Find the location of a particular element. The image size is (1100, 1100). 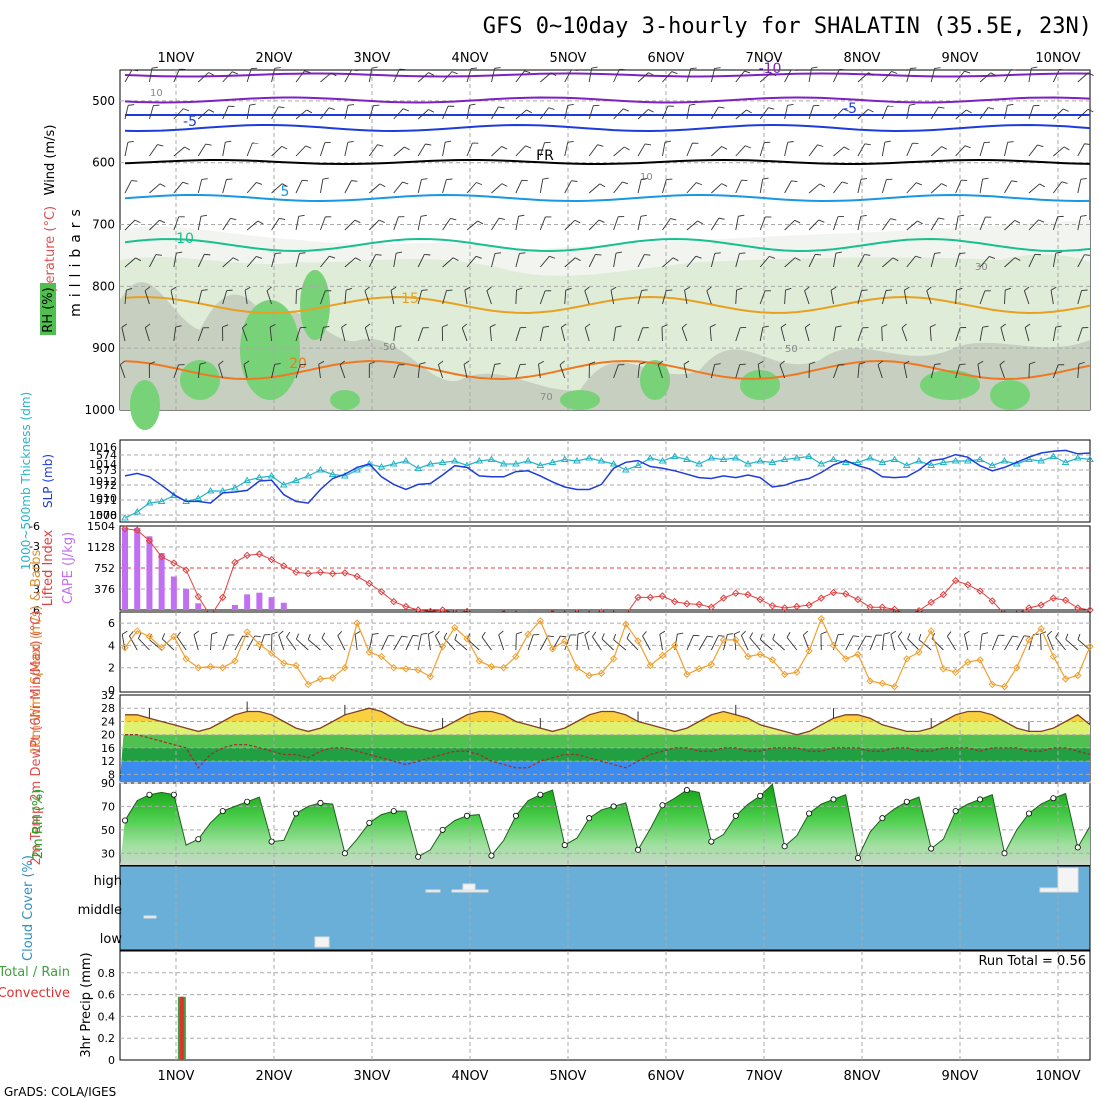

slp-tick-label: 1008 is located at coordinates (103, 515).